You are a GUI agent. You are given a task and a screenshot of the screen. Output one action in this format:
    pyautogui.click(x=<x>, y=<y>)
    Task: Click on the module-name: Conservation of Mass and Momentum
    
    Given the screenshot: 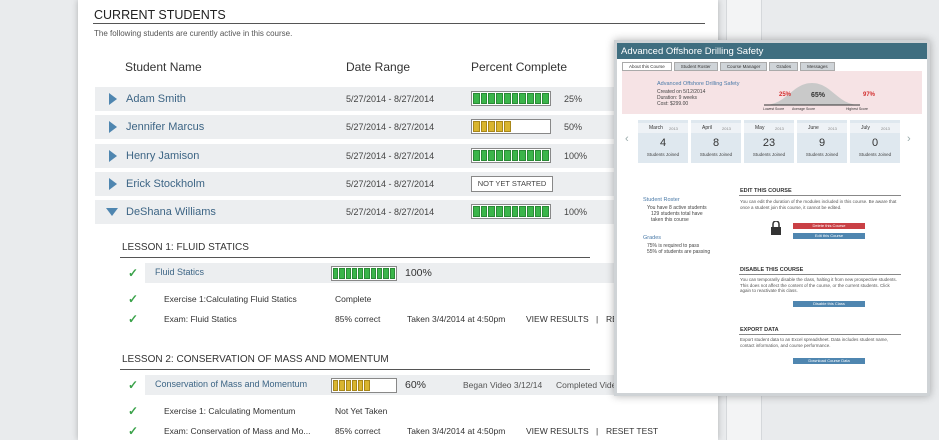 What is the action you would take?
    pyautogui.click(x=231, y=384)
    